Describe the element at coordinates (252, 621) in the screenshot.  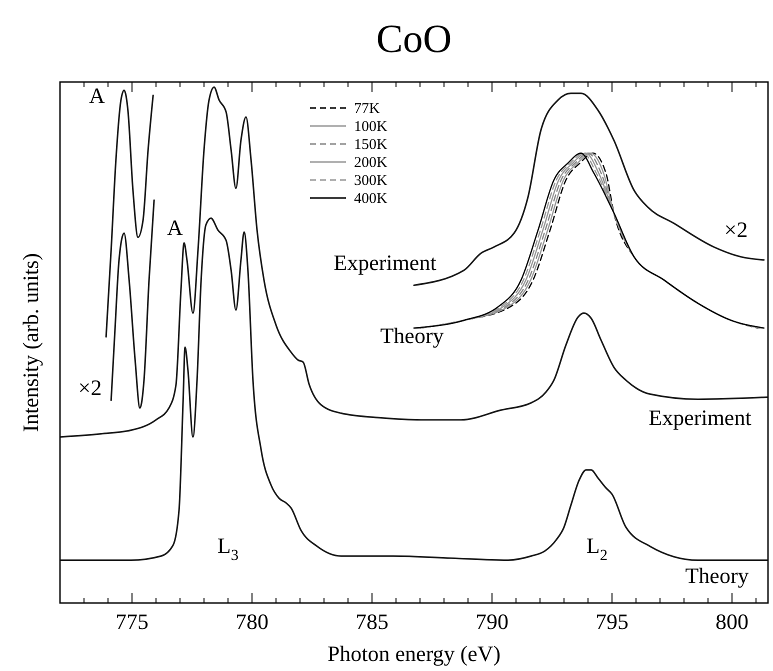
I see `x-tick-label: 780` at that location.